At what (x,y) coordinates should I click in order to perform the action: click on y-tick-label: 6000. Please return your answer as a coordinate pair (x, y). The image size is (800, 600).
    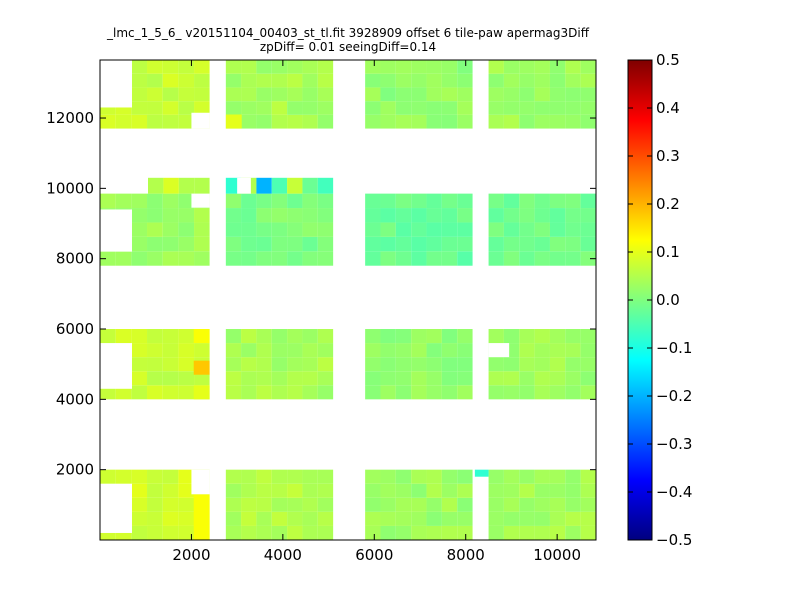
    Looking at the image, I should click on (75, 329).